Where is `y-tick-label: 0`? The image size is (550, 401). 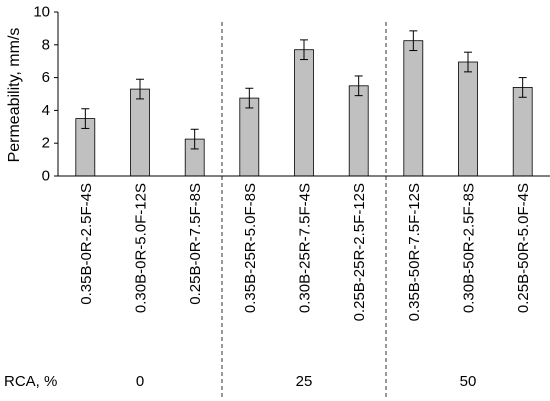
y-tick-label: 0 is located at coordinates (46, 176).